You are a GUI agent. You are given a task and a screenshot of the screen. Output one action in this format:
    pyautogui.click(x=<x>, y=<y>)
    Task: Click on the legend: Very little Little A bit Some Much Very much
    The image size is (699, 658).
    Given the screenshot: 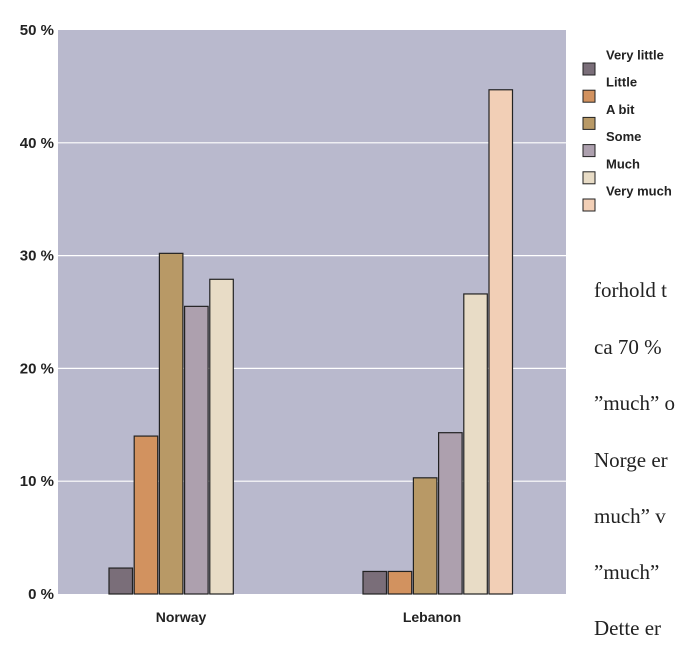 What is the action you would take?
    pyautogui.click(x=627, y=130)
    